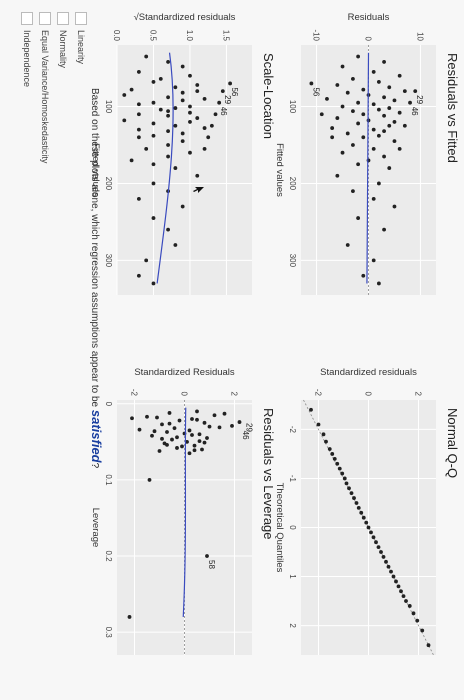 This screenshot has height=700, width=464. What do you see at coordinates (368, 372) in the screenshot?
I see `y-axis-title: Standardized residuals` at bounding box center [368, 372].